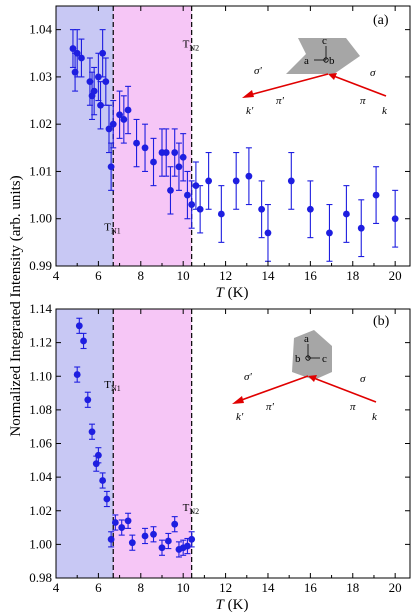  What do you see at coordinates (381, 20) in the screenshot?
I see `panel-label-a: (a)` at bounding box center [381, 20].